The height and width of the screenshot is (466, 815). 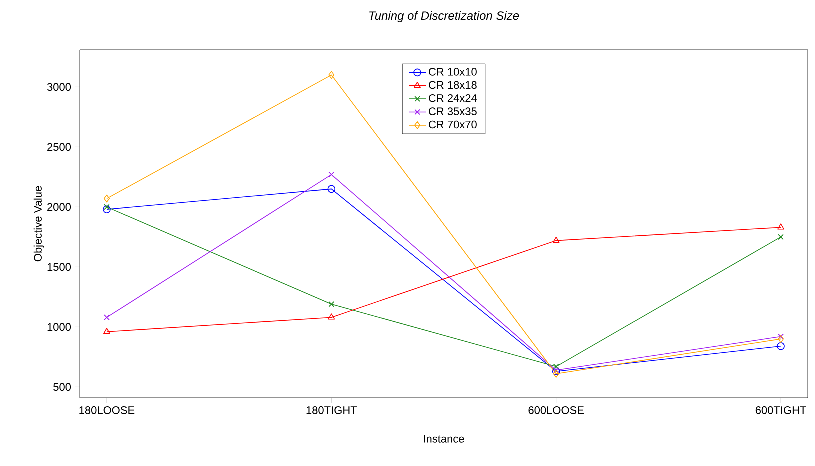 What do you see at coordinates (60, 267) in the screenshot?
I see `y-tick-label: 1500` at bounding box center [60, 267].